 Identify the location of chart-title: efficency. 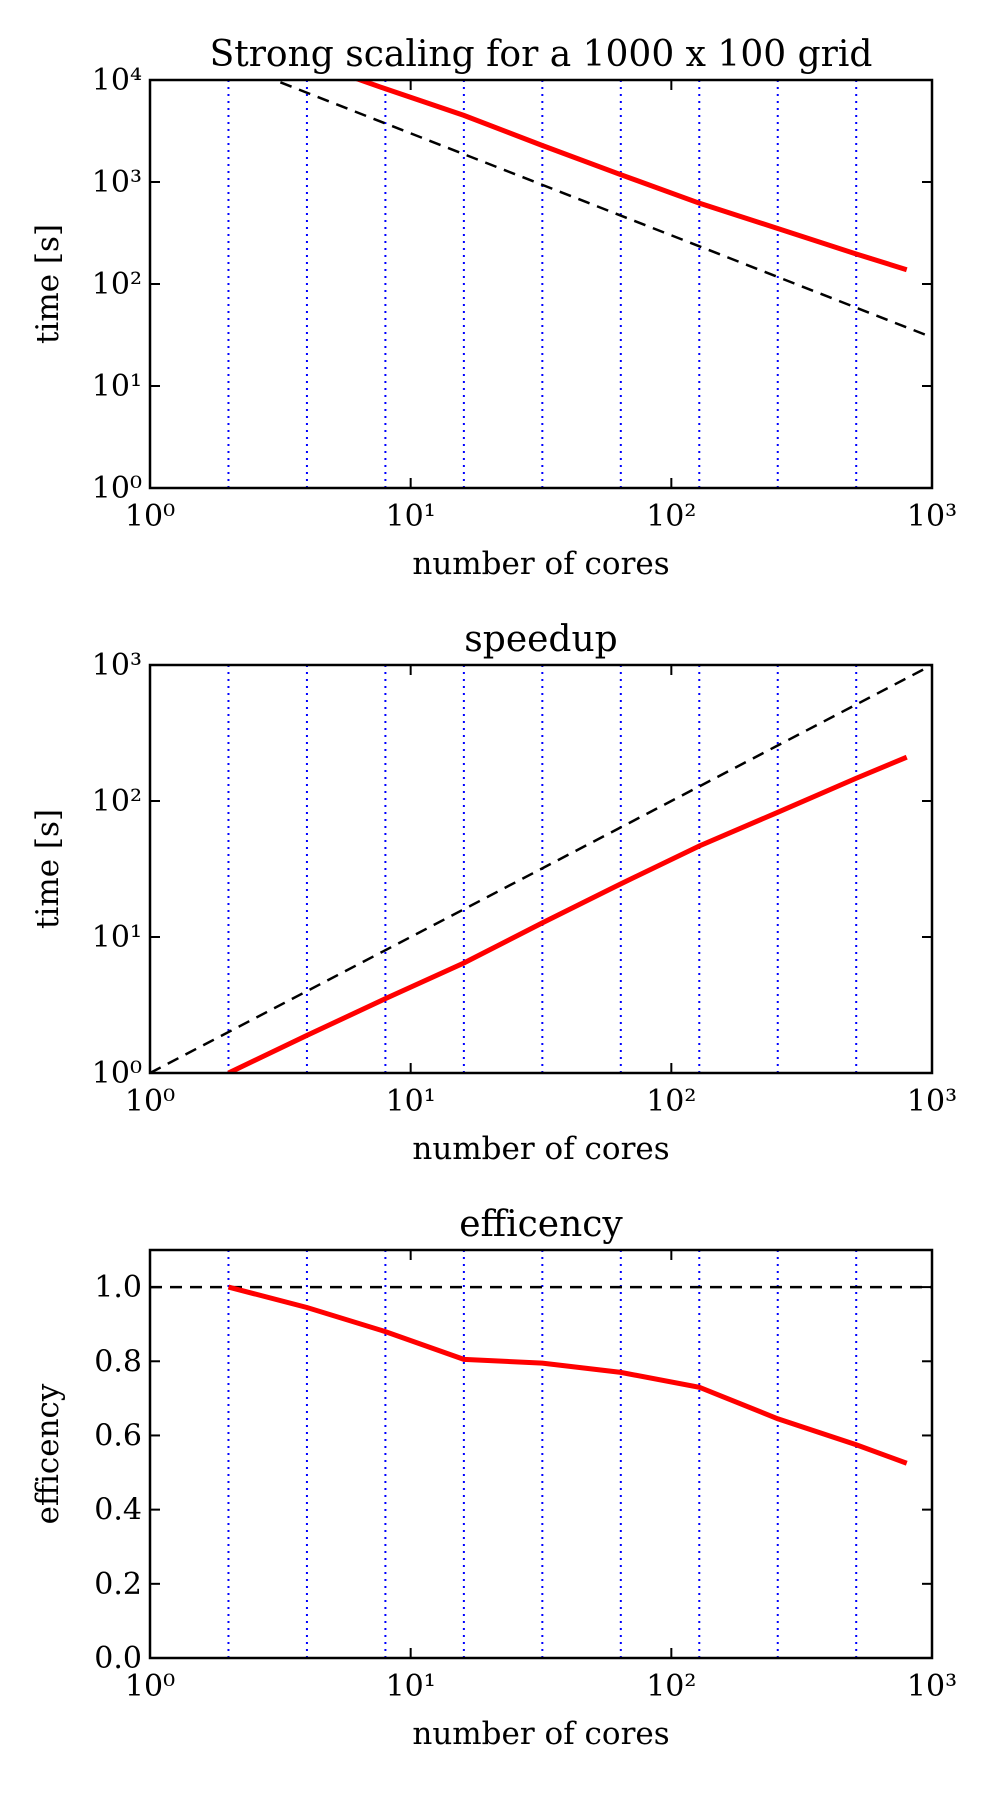
(541, 1224).